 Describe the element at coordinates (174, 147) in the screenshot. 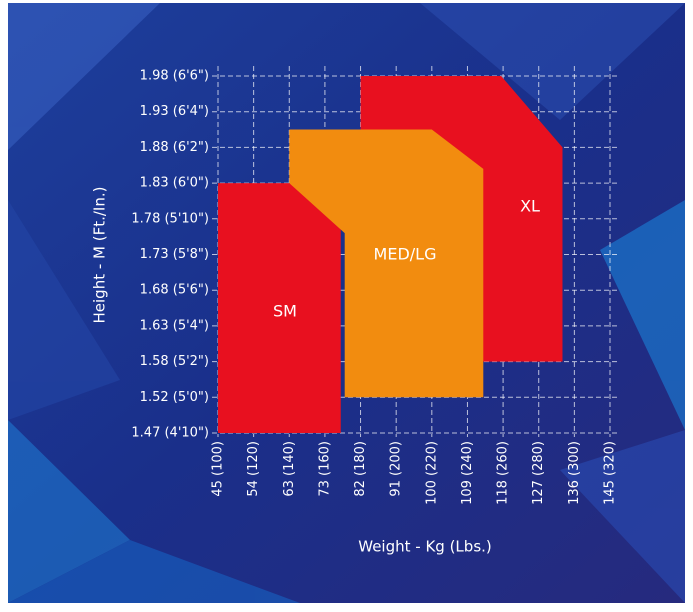

I see `y-tick-label: 1.88 (6'2")` at that location.